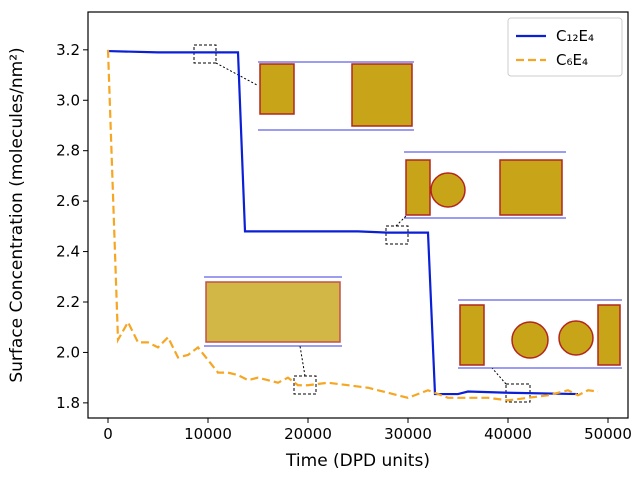 Image resolution: width=640 pixels, height=477 pixels. Describe the element at coordinates (68, 252) in the screenshot. I see `y-tick-label: 2.4` at that location.